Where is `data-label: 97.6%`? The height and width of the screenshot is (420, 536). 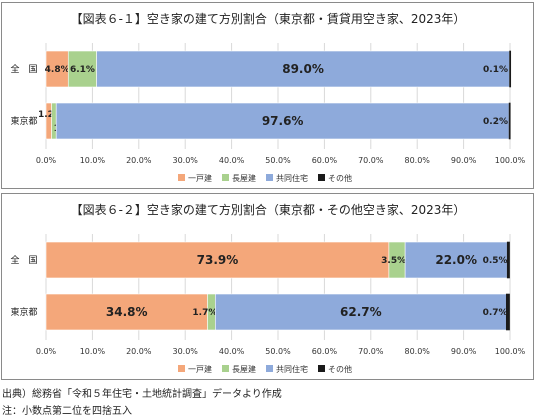 data-label: 97.6% is located at coordinates (283, 121).